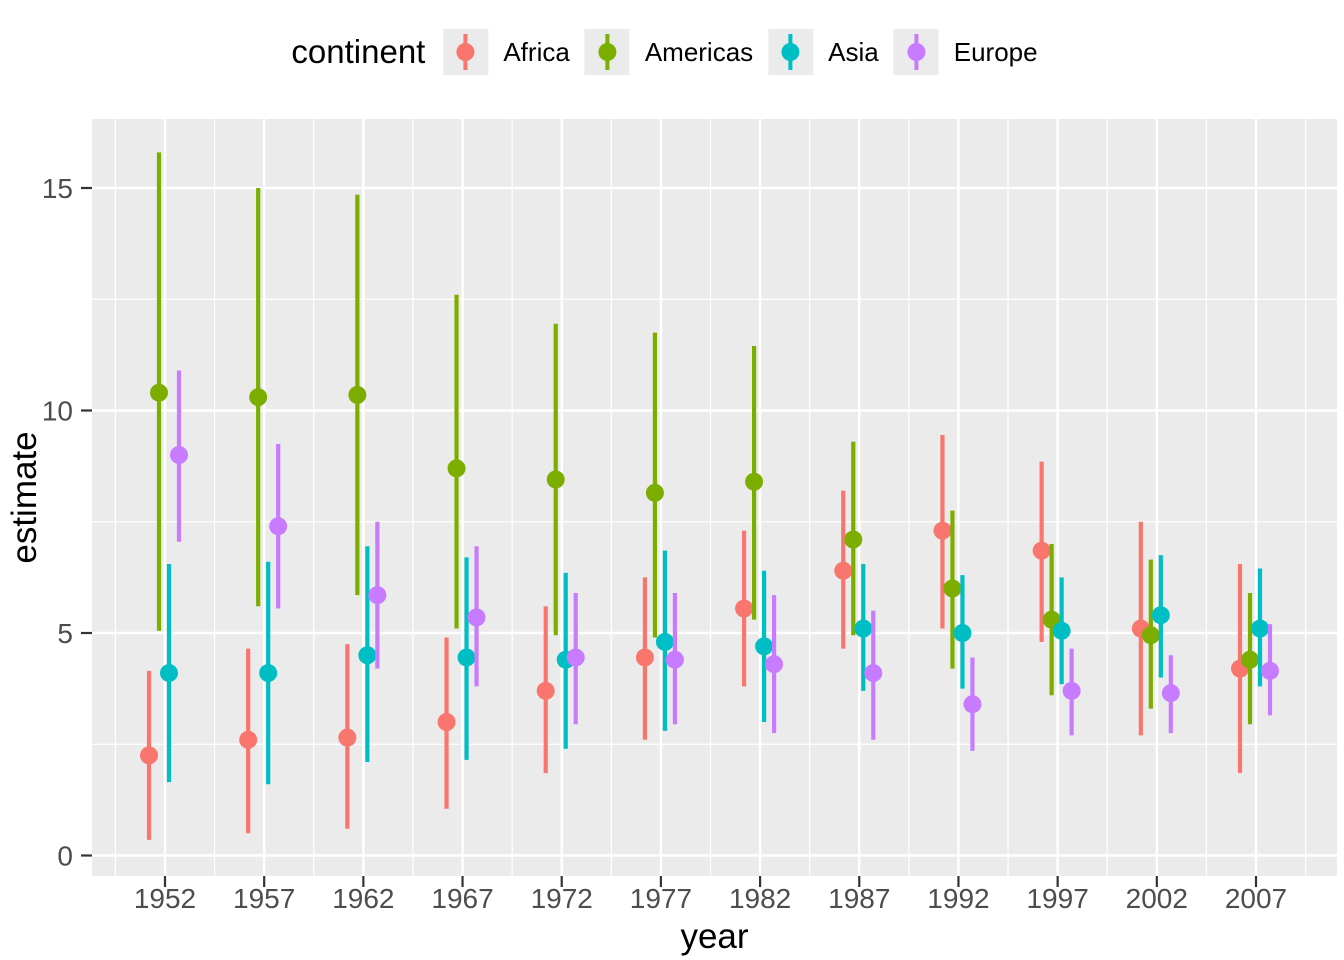  Describe the element at coordinates (1057, 898) in the screenshot. I see `x-tick-label-1997: 1997` at that location.